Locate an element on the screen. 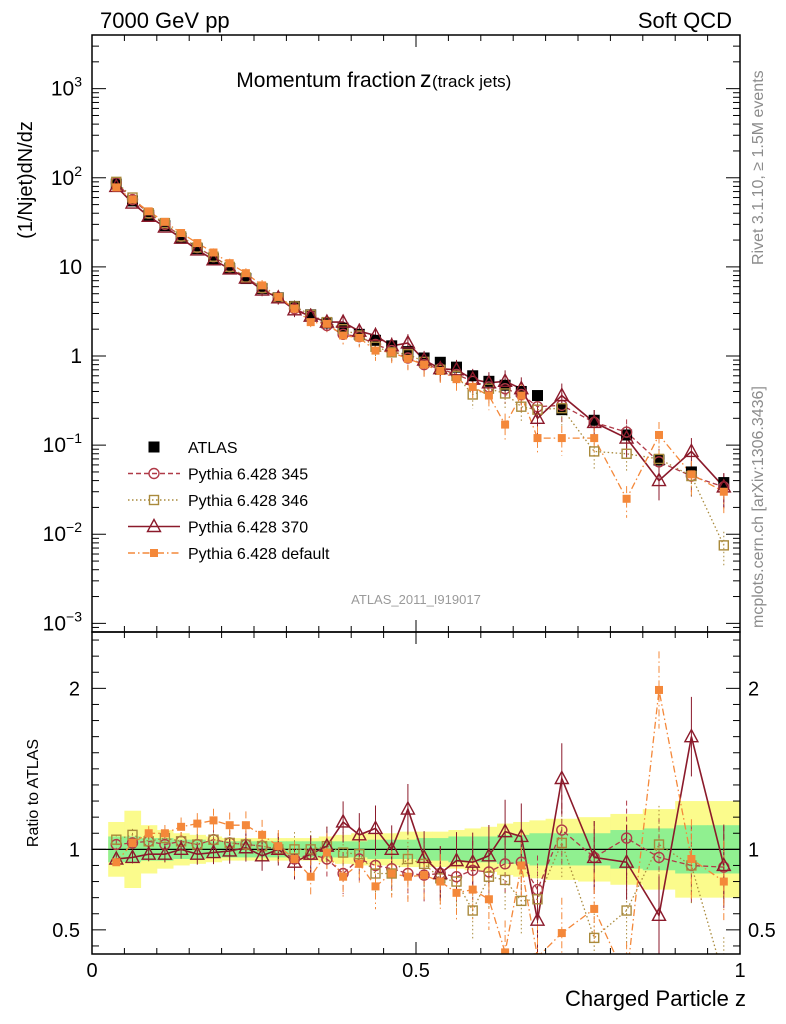 This screenshot has height=1024, width=786. tick-exponent: 3 is located at coordinates (78, 82).